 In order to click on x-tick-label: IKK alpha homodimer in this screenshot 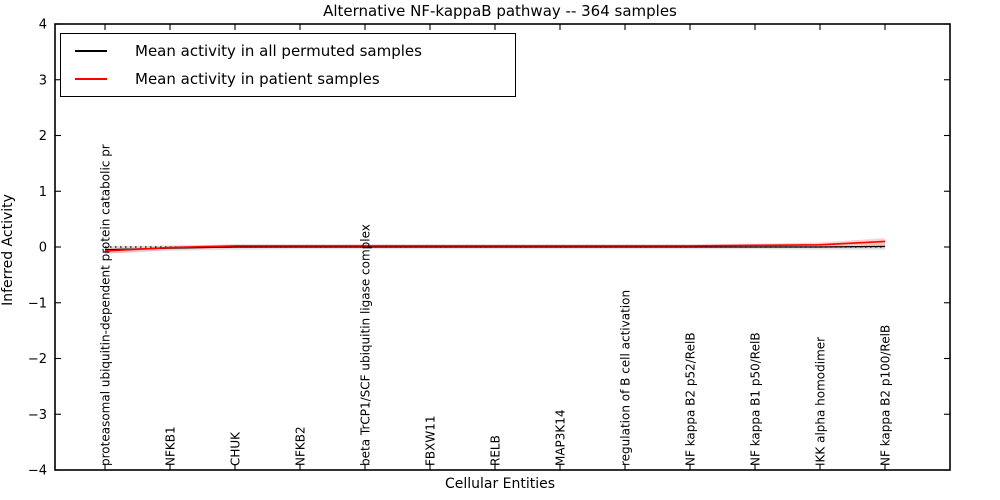, I will do `click(821, 401)`.